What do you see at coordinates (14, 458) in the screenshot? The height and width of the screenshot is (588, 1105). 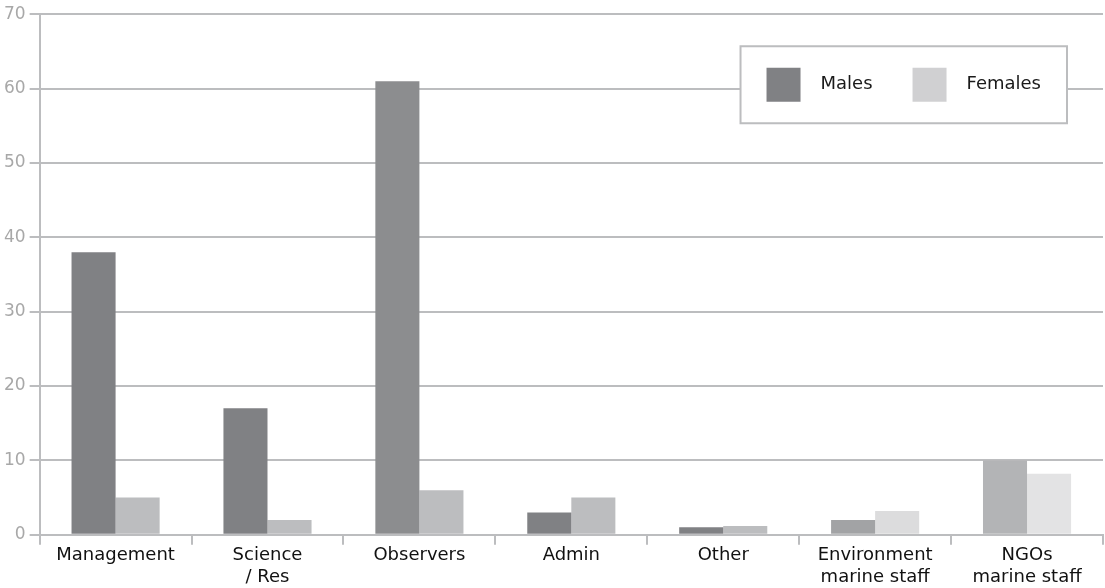 I see `y-tick-label: 10` at bounding box center [14, 458].